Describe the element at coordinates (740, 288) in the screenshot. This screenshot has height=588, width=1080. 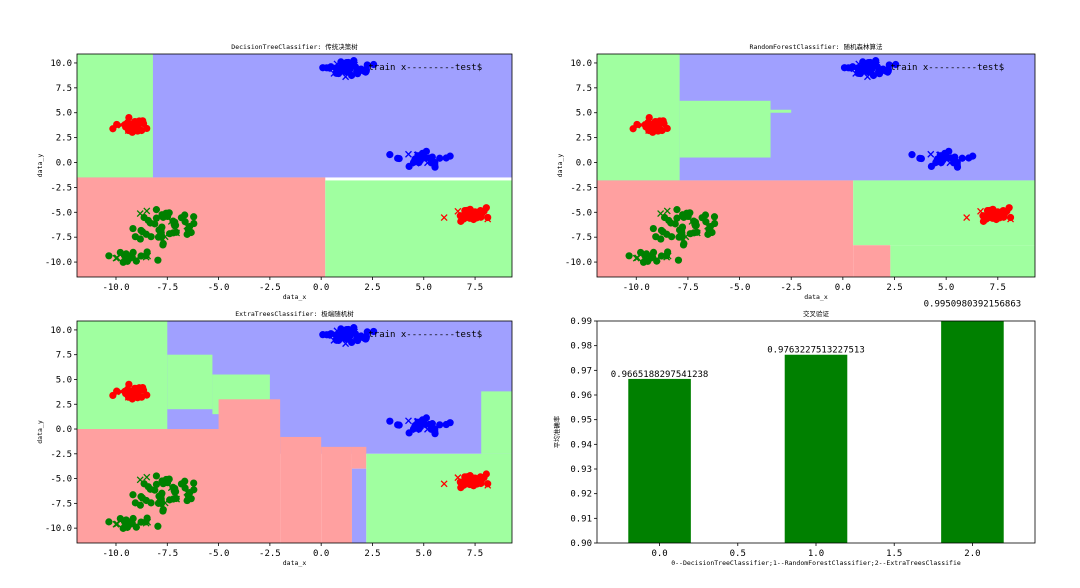
I see `x-tick-label: -5.0` at that location.